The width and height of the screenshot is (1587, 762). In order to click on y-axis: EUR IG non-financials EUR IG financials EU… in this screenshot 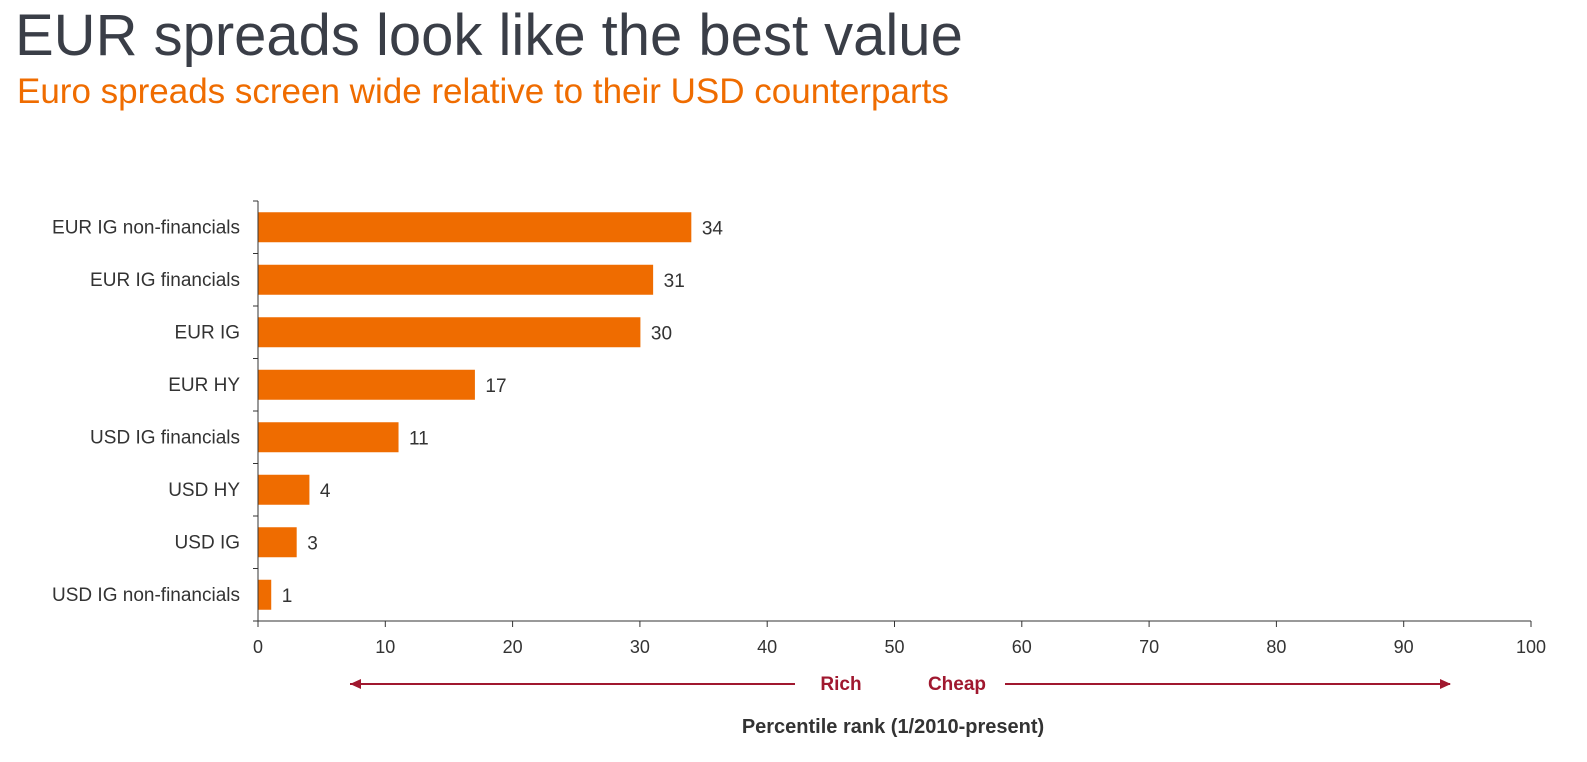, I will do `click(155, 411)`.